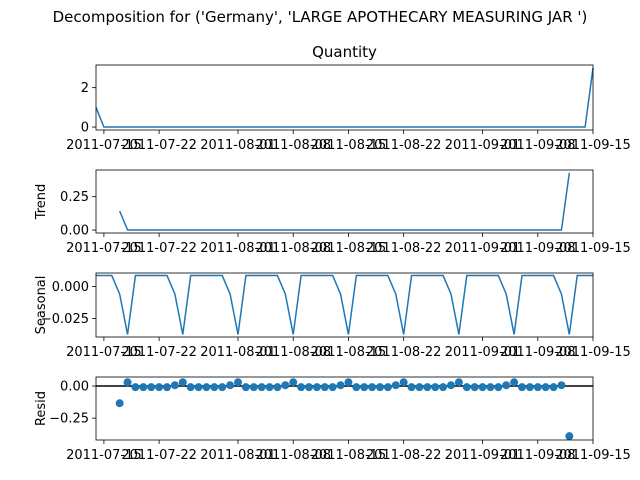  I want to click on y-tick-label: −0.025, so click(65, 319).